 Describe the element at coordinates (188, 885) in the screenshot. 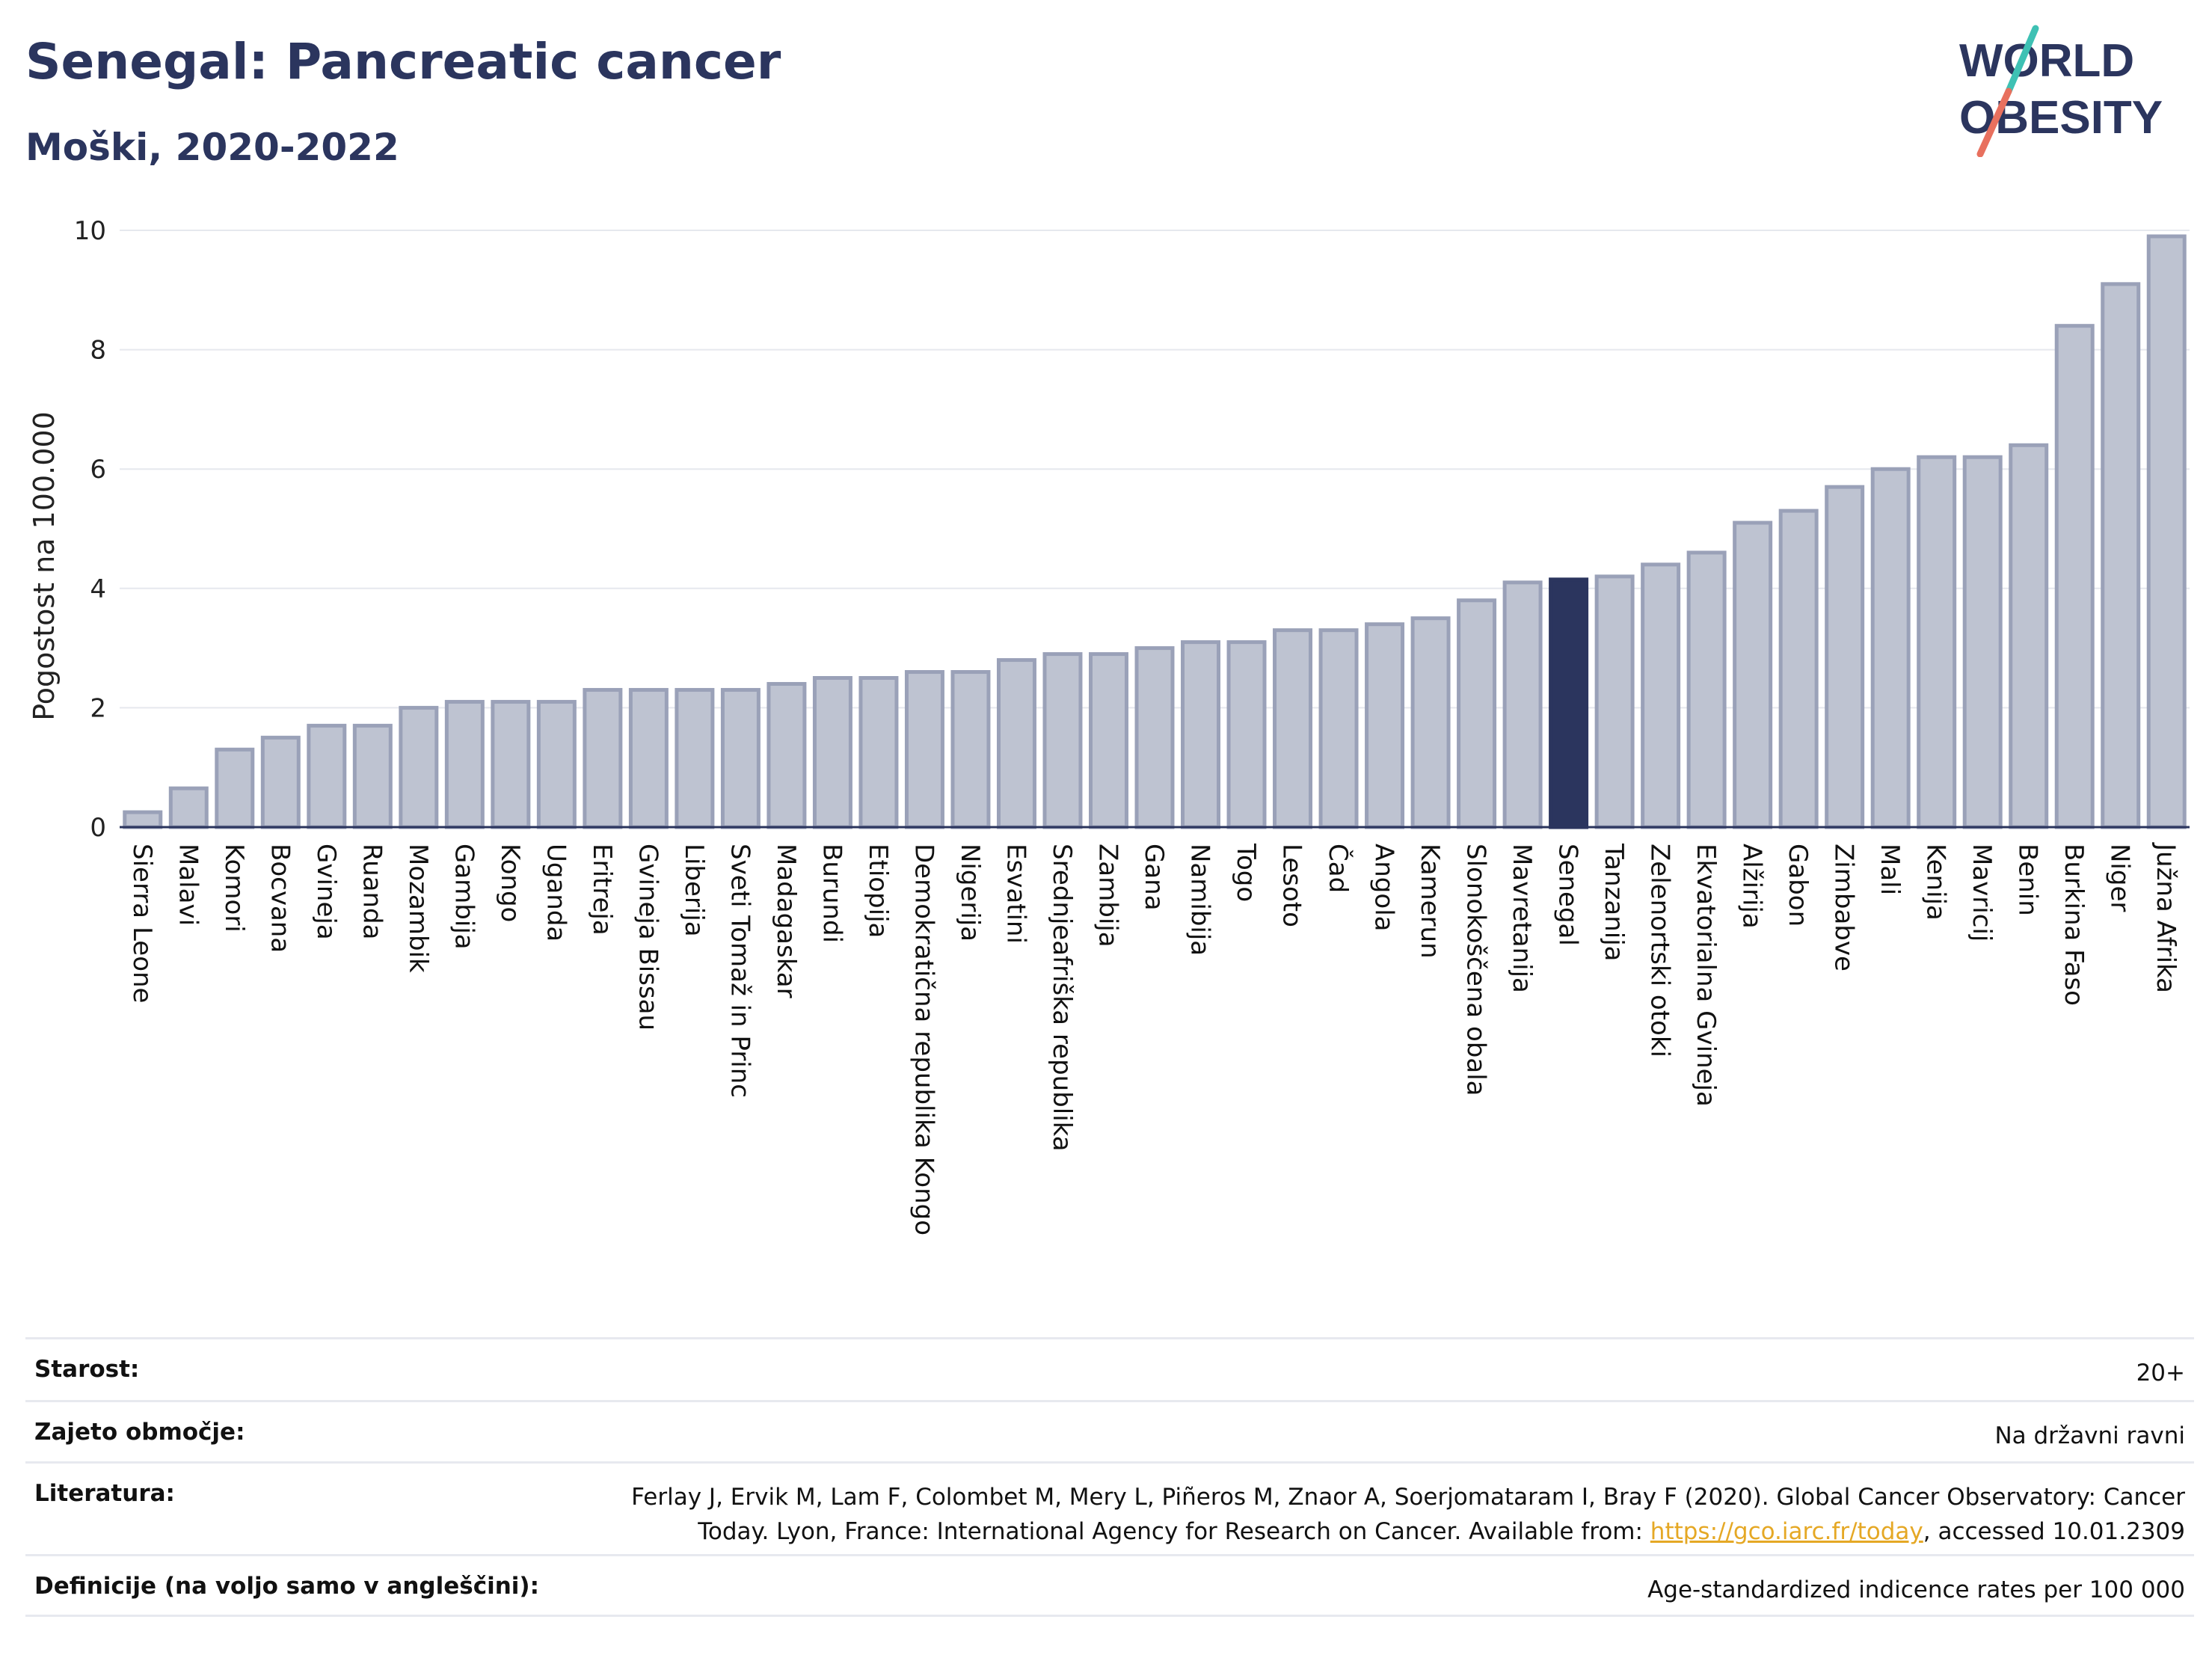

I see `x-tick-label: Malavi` at that location.